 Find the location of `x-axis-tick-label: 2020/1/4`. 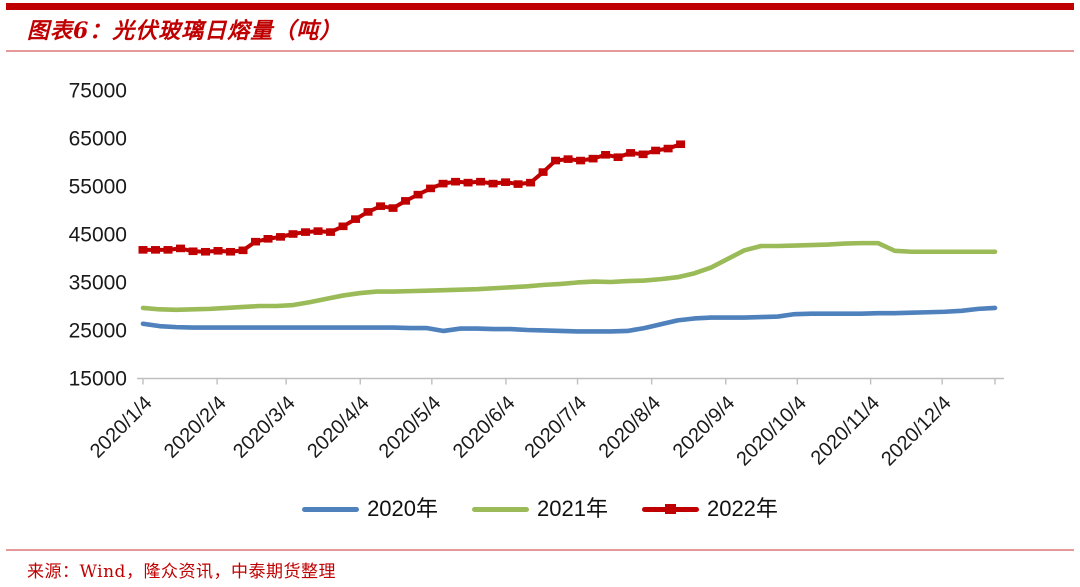

x-axis-tick-label: 2020/1/4 is located at coordinates (121, 427).